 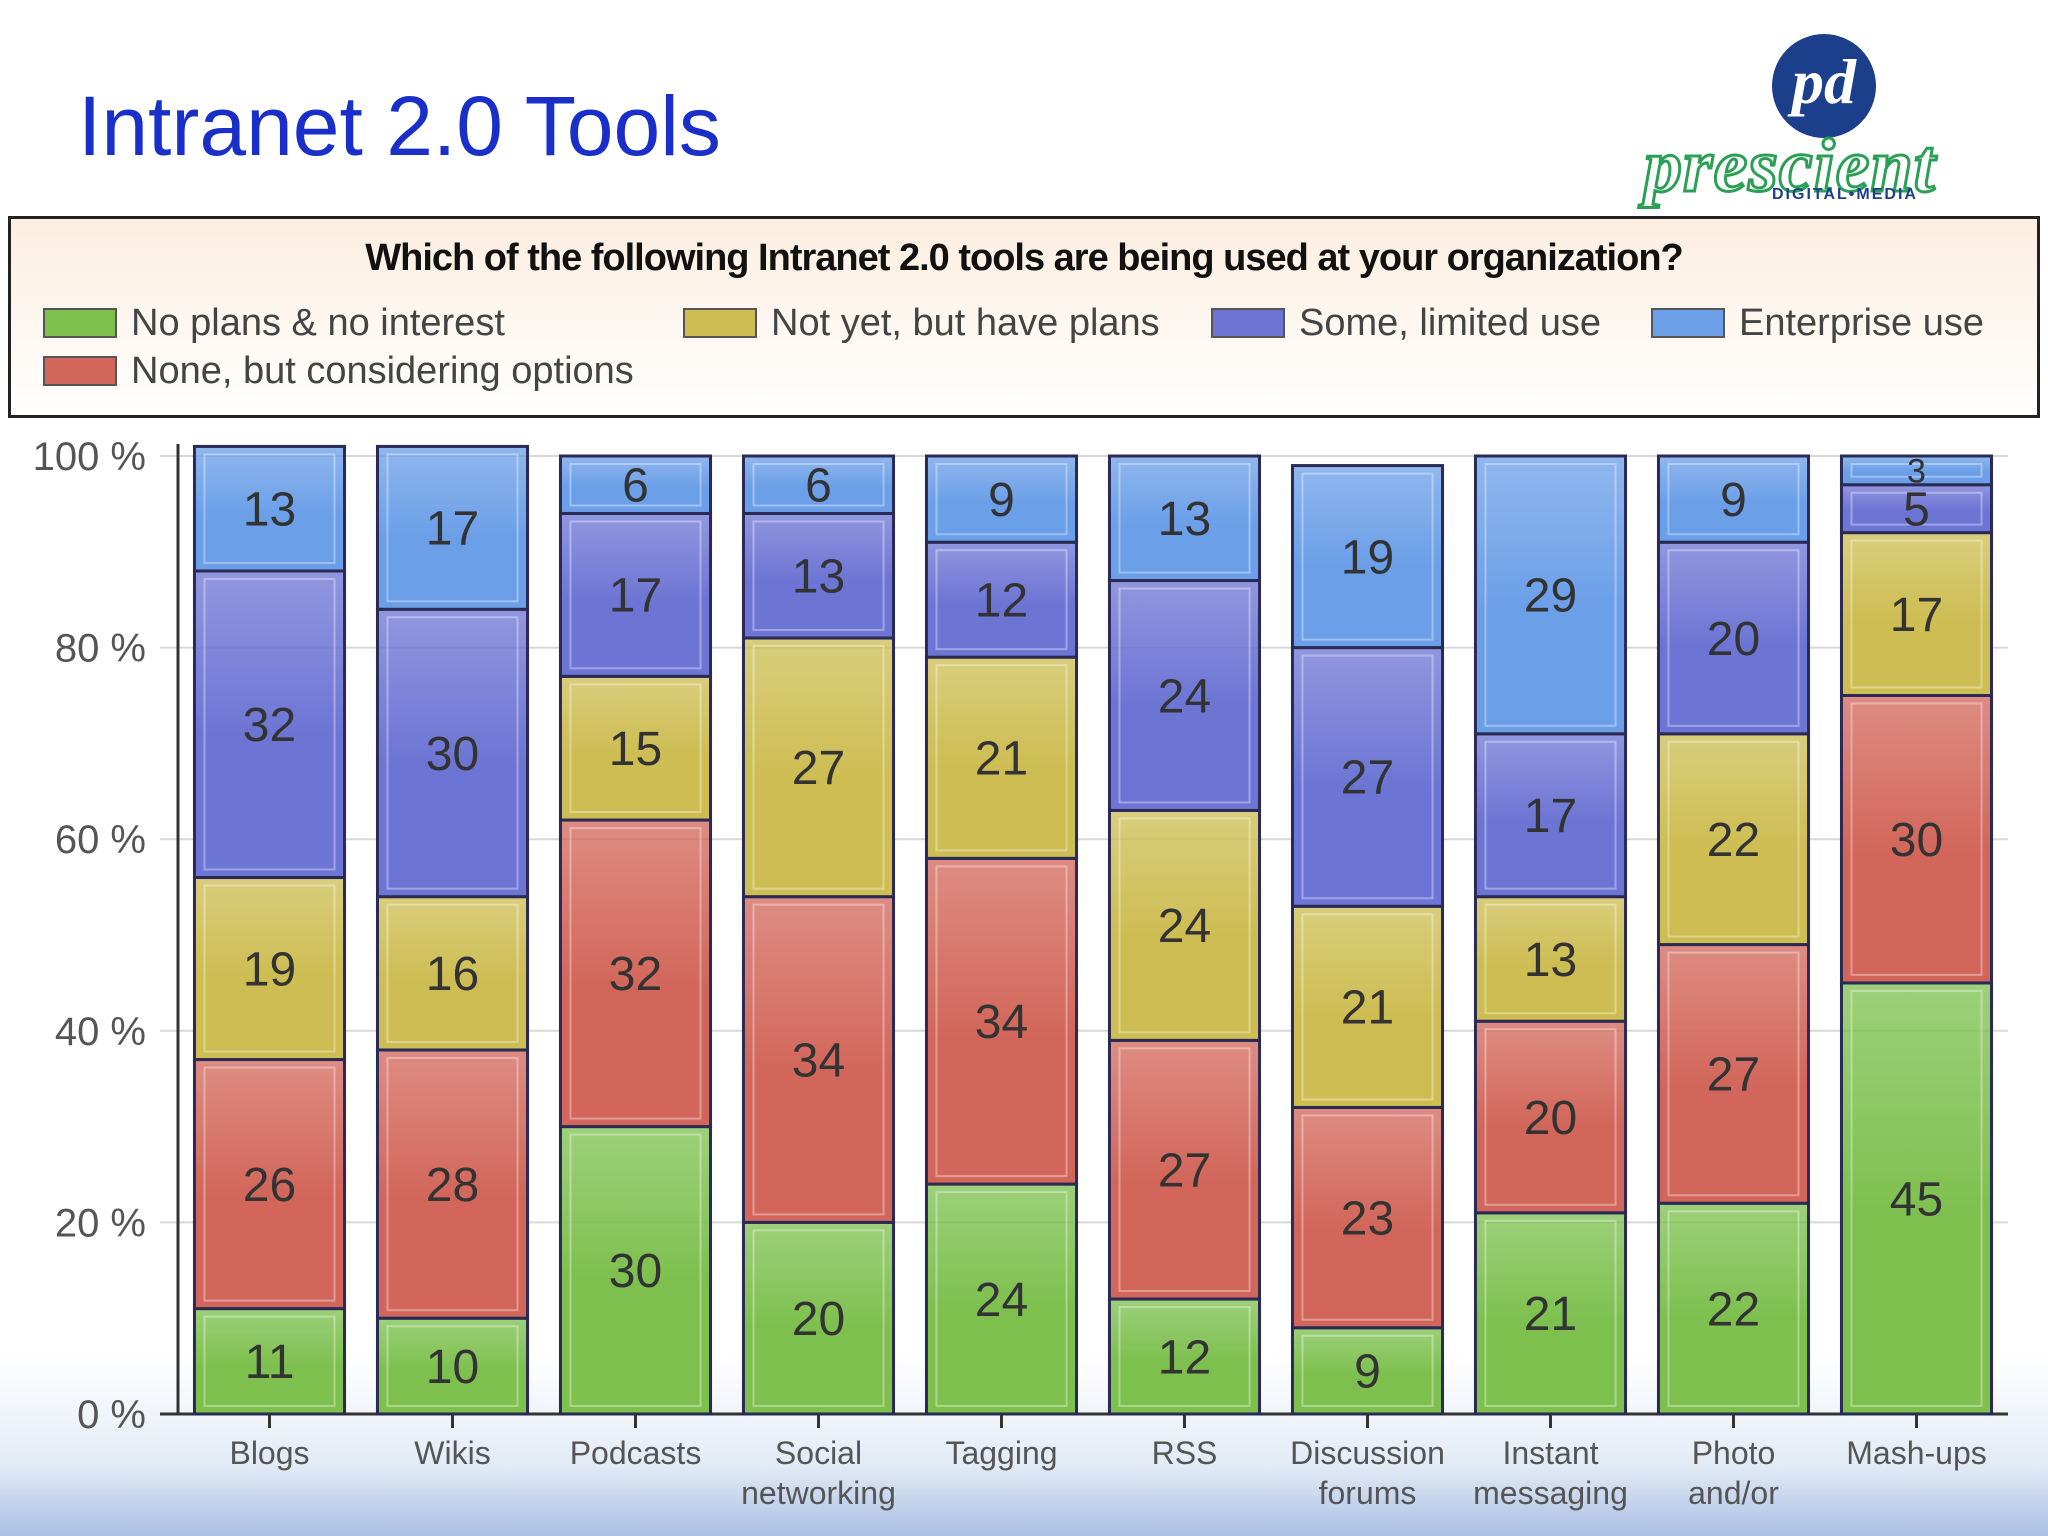 I want to click on x-tick-label: Photo, so click(x=1734, y=1453).